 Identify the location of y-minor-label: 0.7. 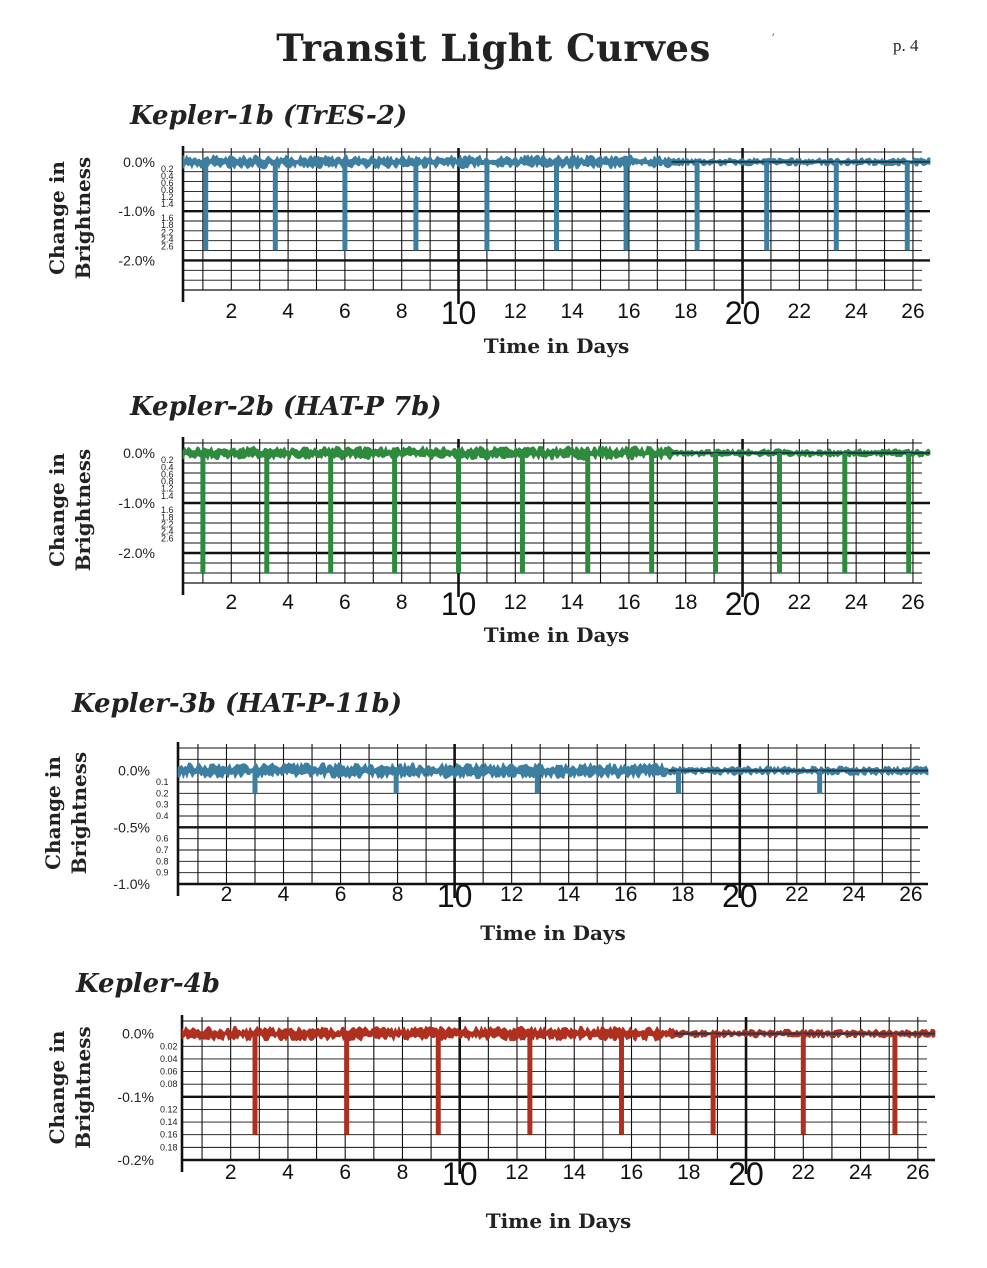
(162, 850).